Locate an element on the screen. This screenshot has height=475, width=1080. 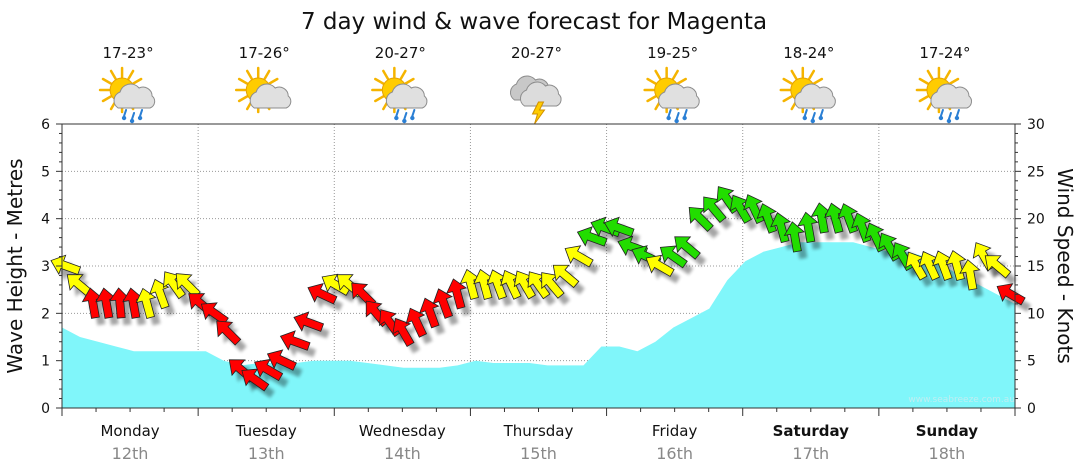
thunderstorm-icon is located at coordinates (536, 100).